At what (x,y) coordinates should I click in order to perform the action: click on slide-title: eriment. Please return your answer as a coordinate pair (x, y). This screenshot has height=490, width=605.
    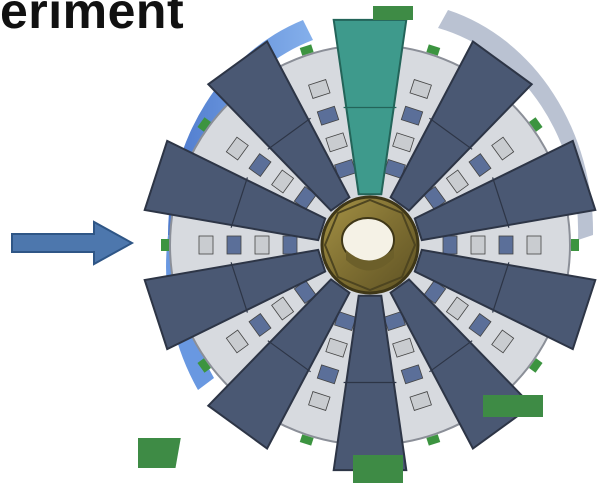
    Looking at the image, I should click on (92, 19).